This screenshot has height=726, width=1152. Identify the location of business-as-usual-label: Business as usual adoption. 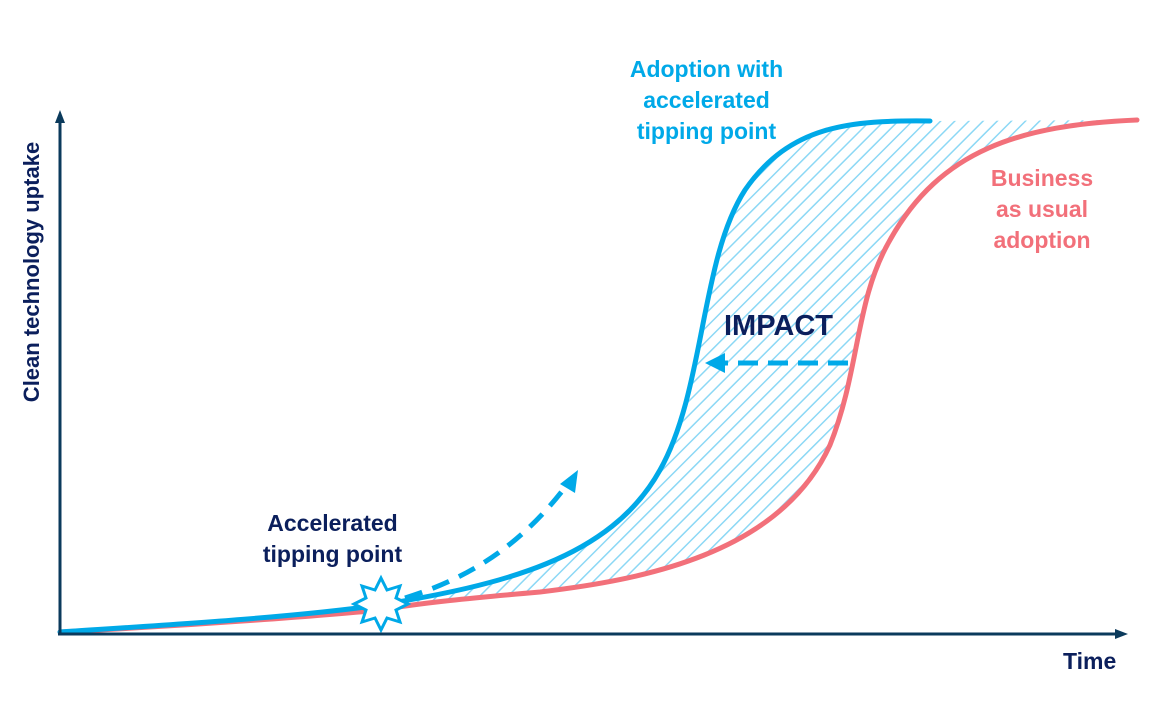
(1042, 209).